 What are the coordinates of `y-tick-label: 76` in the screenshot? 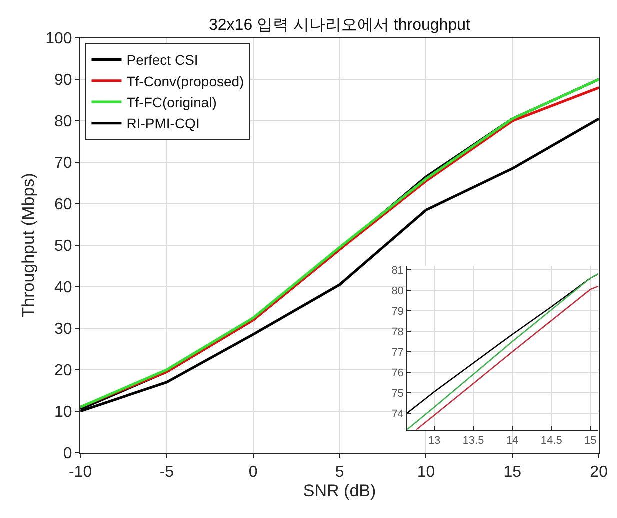 It's located at (398, 373).